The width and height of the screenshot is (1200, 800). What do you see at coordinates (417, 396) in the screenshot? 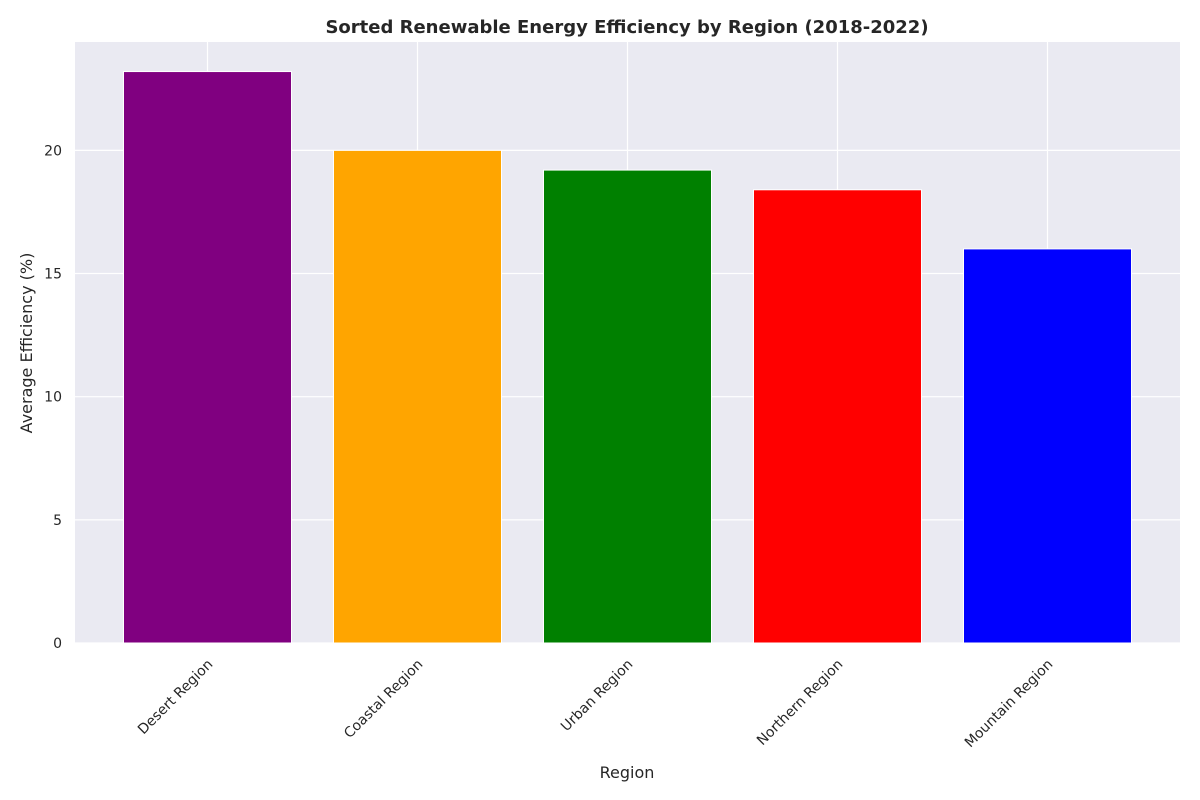
I see `bar-coastal-region` at bounding box center [417, 396].